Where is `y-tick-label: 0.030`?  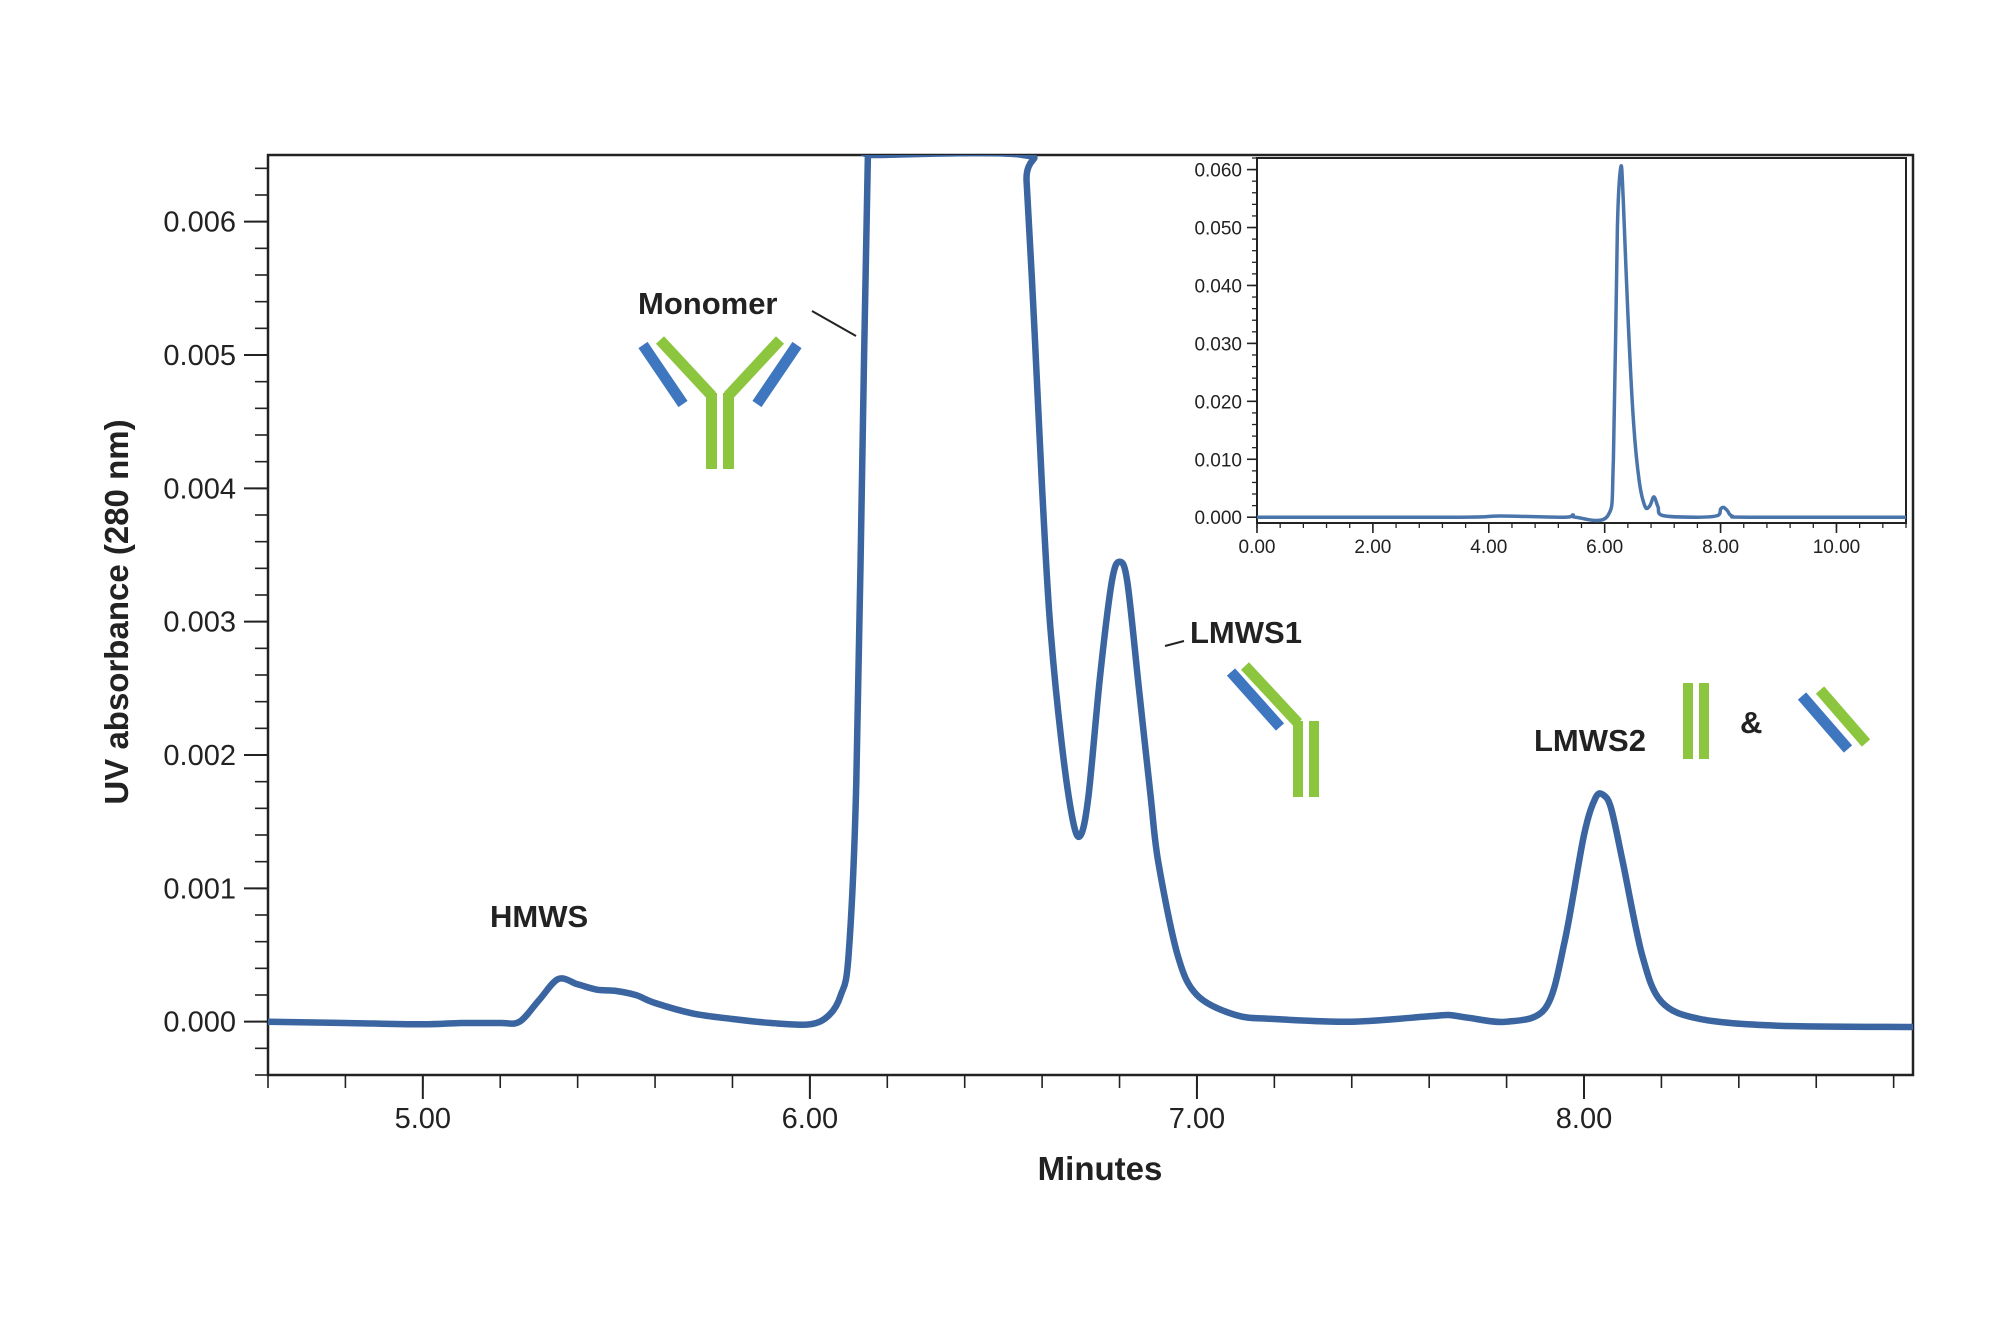
y-tick-label: 0.030 is located at coordinates (1218, 344).